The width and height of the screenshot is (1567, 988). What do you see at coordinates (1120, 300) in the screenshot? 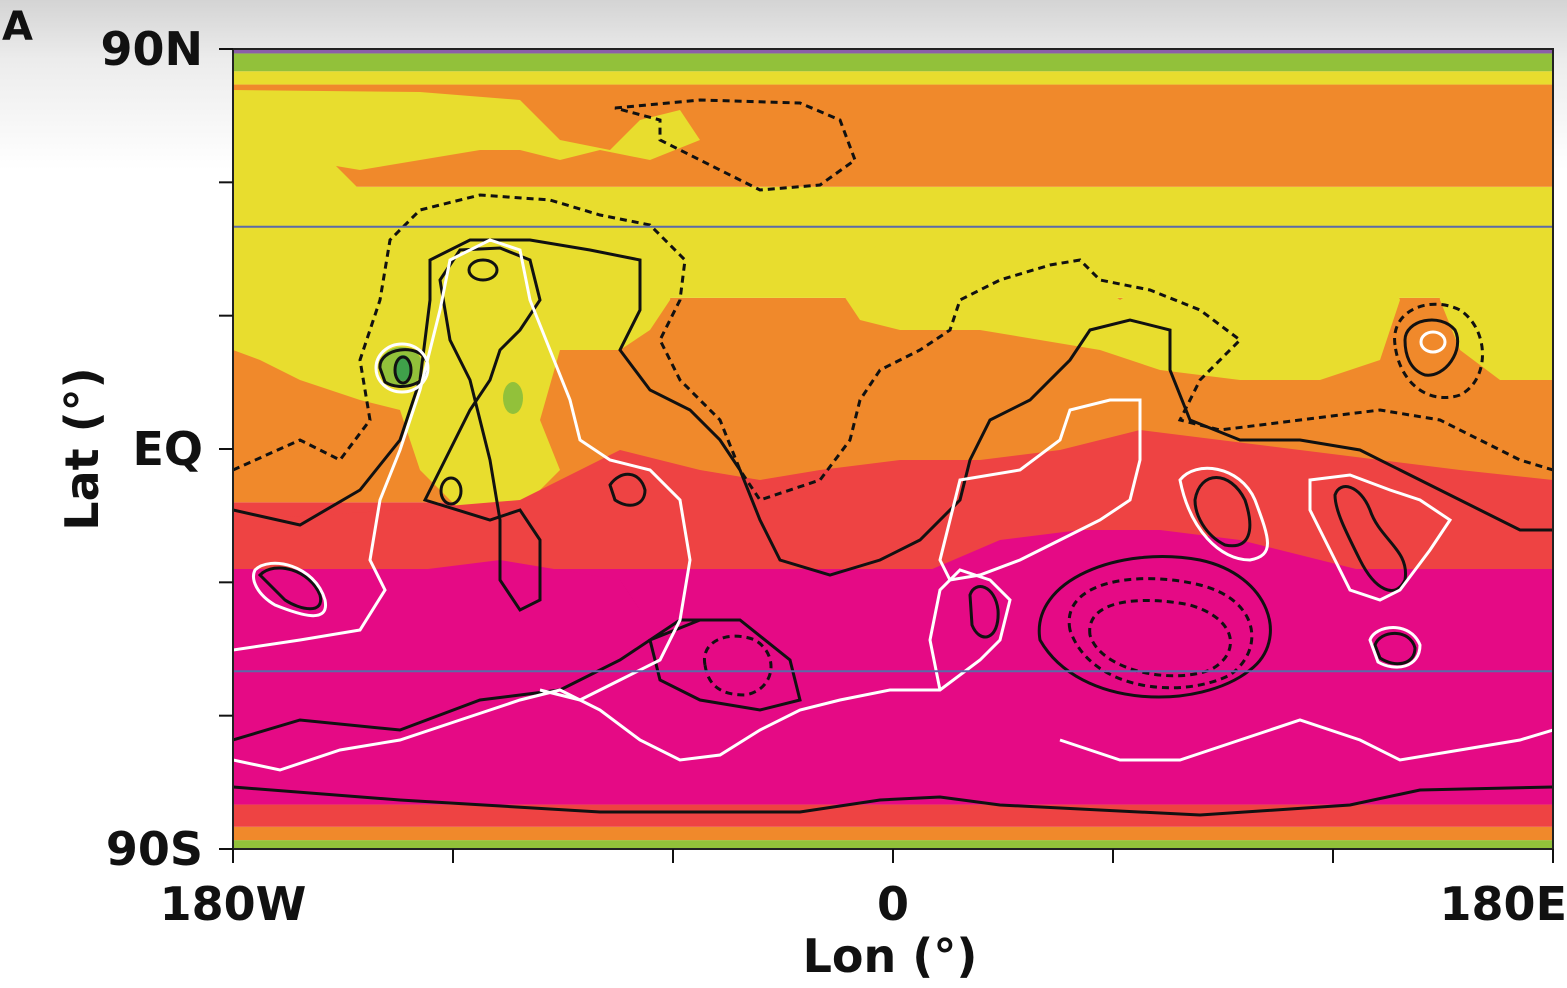
I see `yellow-blob-central` at bounding box center [1120, 300].